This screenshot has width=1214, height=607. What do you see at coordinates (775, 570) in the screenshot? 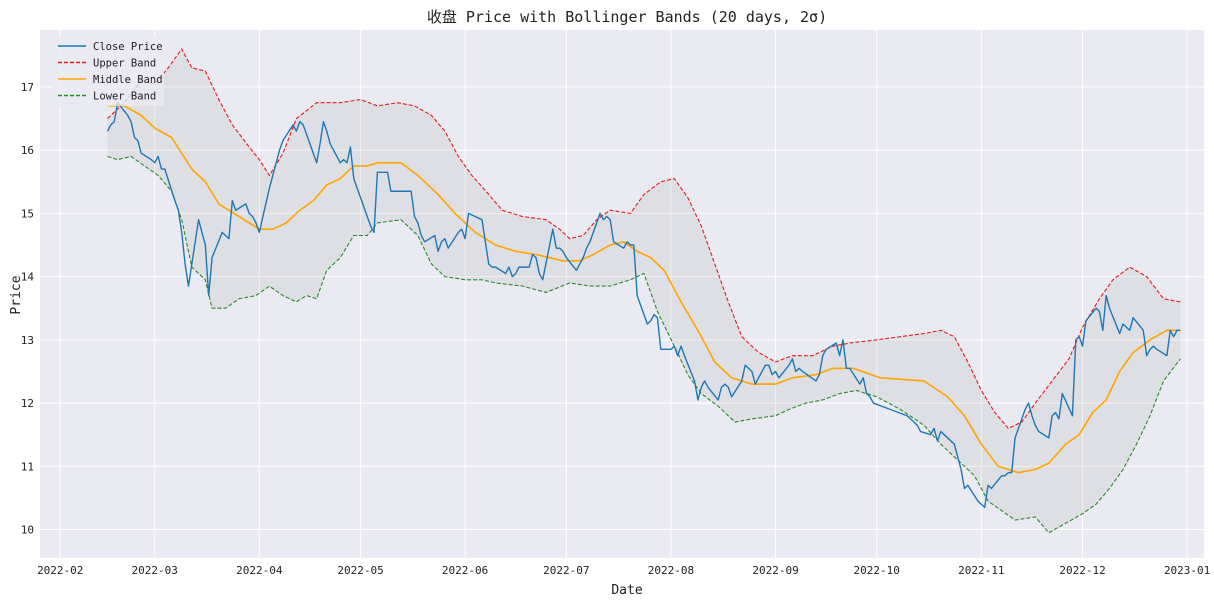
I see `x-tick-label: 2022-09` at bounding box center [775, 570].